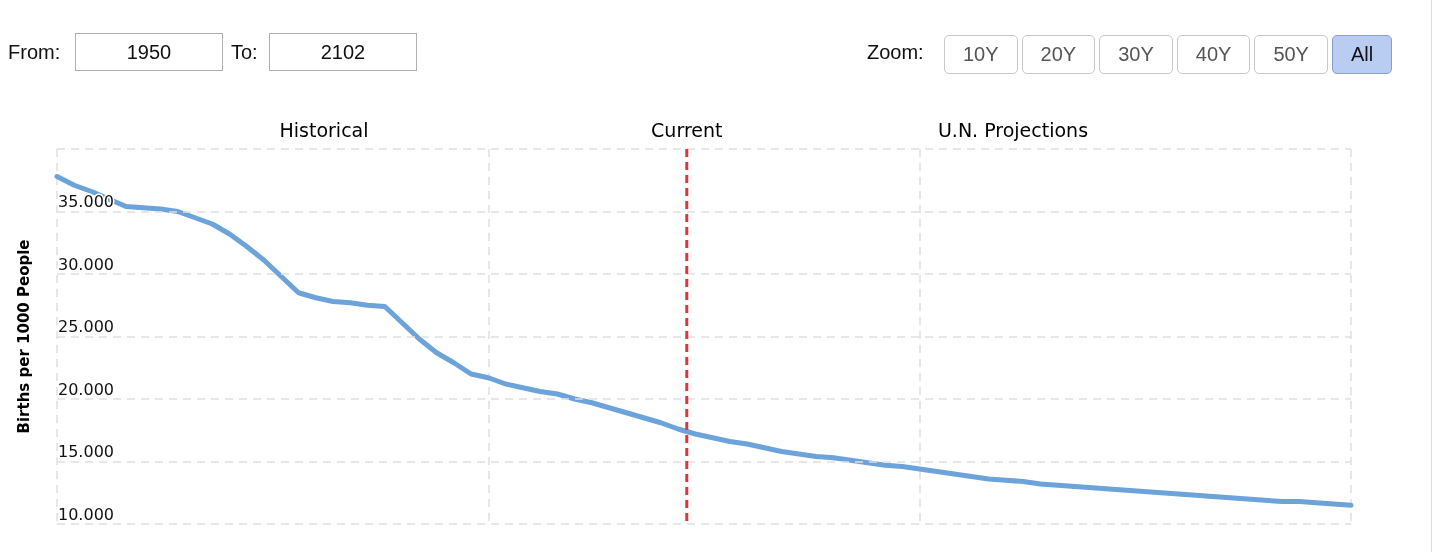 The width and height of the screenshot is (1450, 552). Describe the element at coordinates (1013, 130) in the screenshot. I see `text: U.N. Projections` at that location.